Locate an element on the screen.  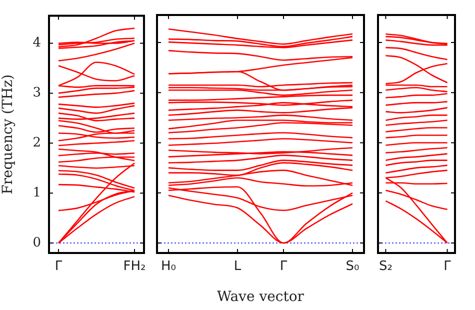
x-tick-label: L is located at coordinates (238, 266).